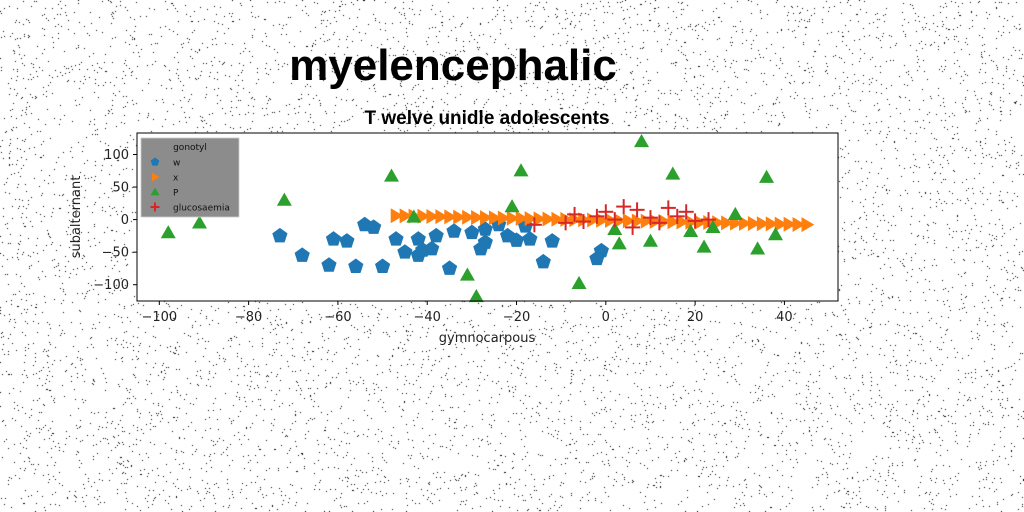 This screenshot has height=512, width=1024. I want to click on x-tick-label: 0, so click(606, 317).